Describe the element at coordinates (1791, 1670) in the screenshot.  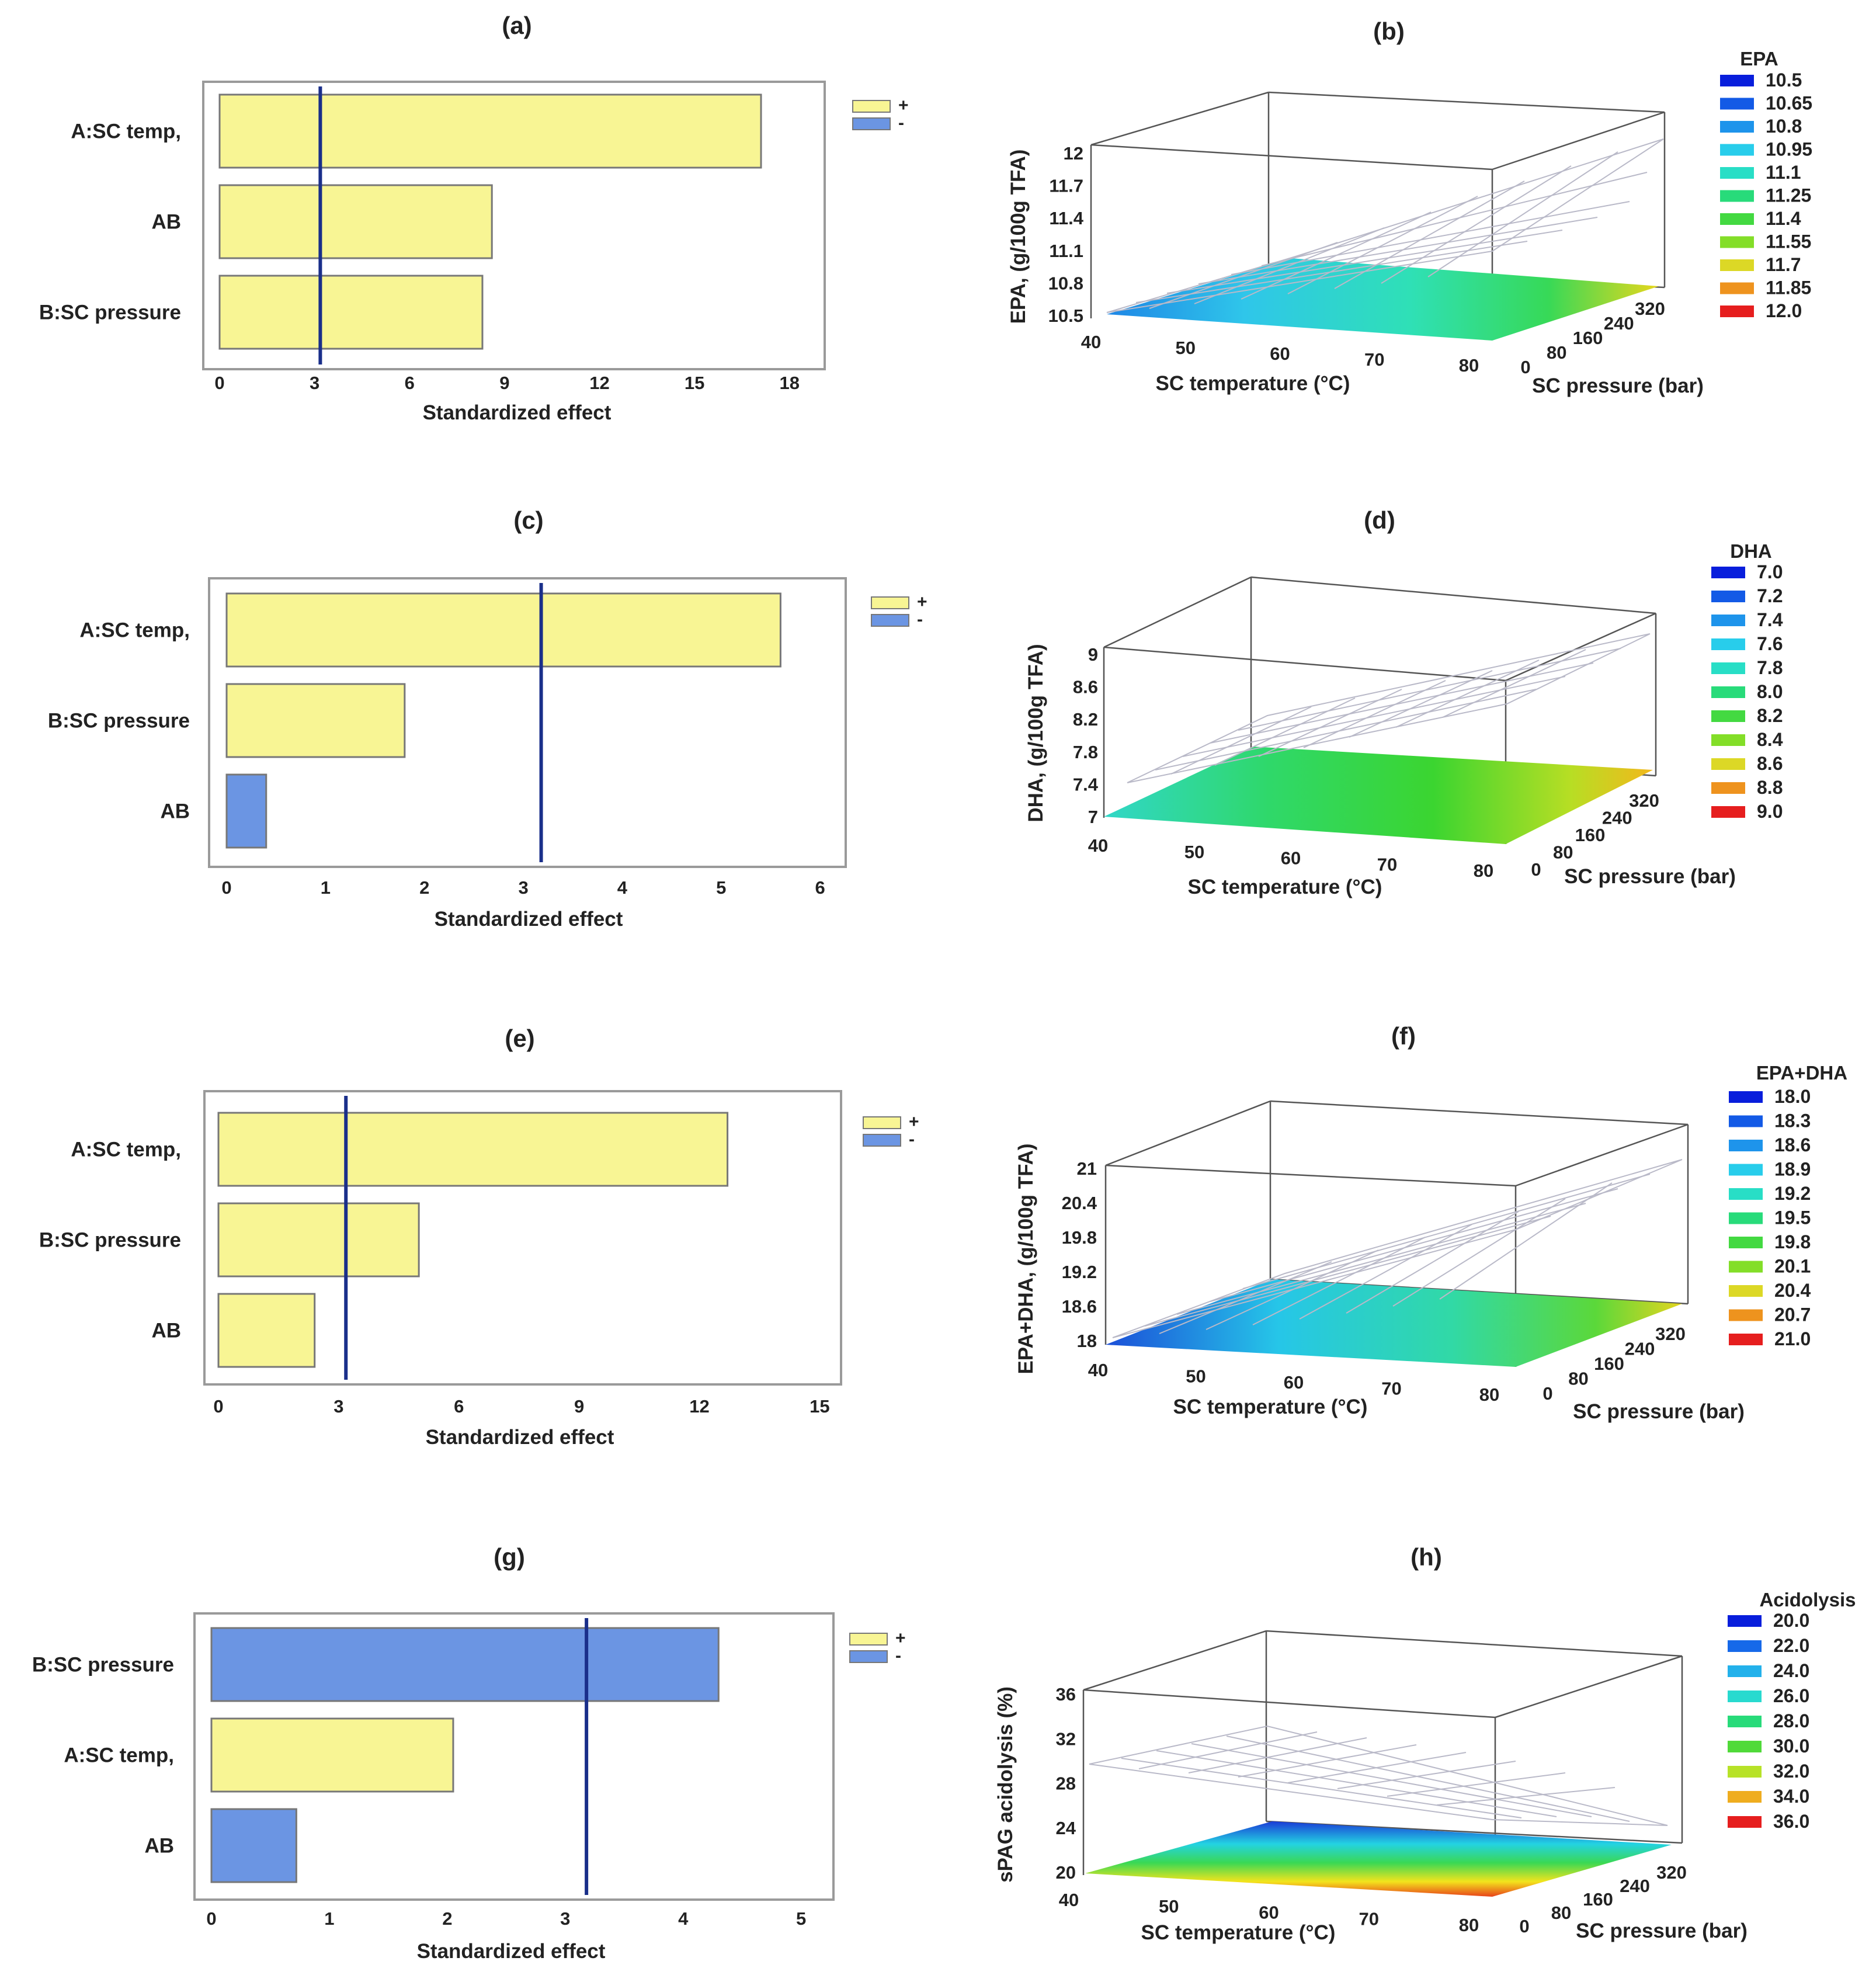
I see `colorbar-label: 24.0` at that location.